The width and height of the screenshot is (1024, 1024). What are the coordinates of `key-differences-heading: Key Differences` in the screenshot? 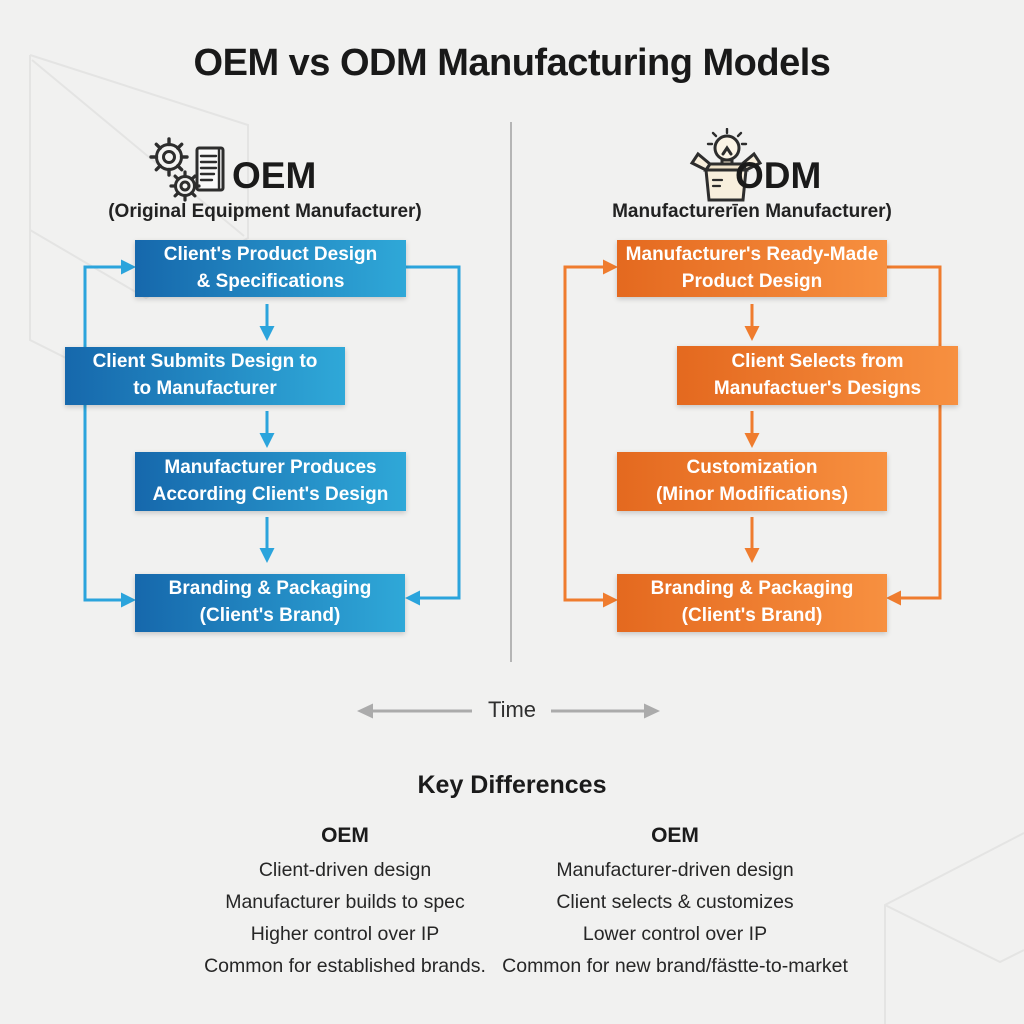 It's located at (512, 785).